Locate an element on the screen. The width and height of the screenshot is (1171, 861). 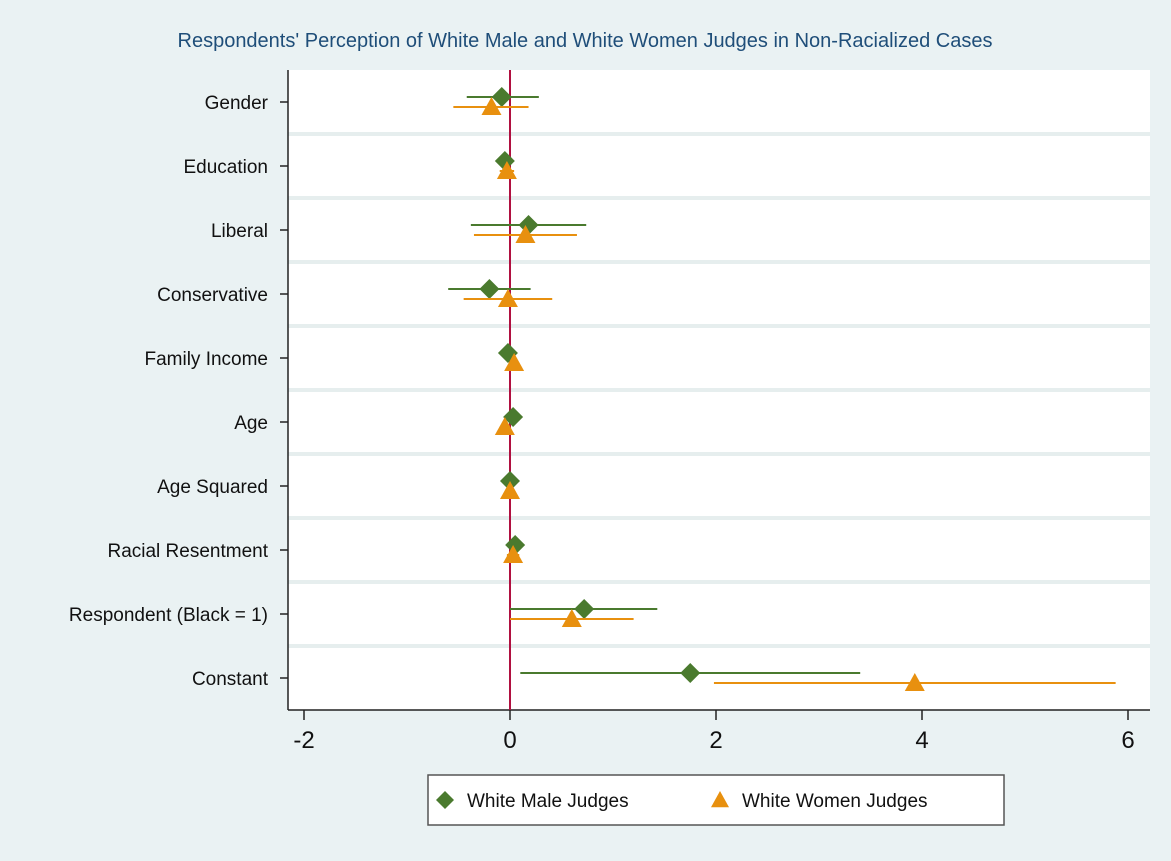
legend-label: White Male Judges is located at coordinates (548, 801).